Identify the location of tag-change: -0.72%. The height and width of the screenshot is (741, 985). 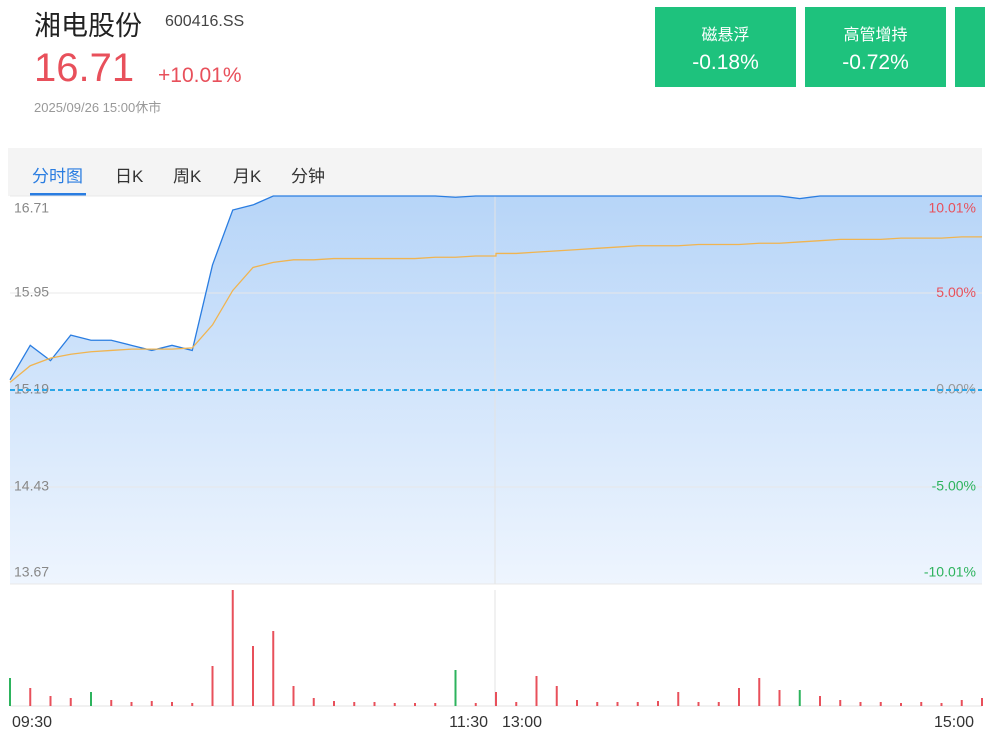
(875, 62).